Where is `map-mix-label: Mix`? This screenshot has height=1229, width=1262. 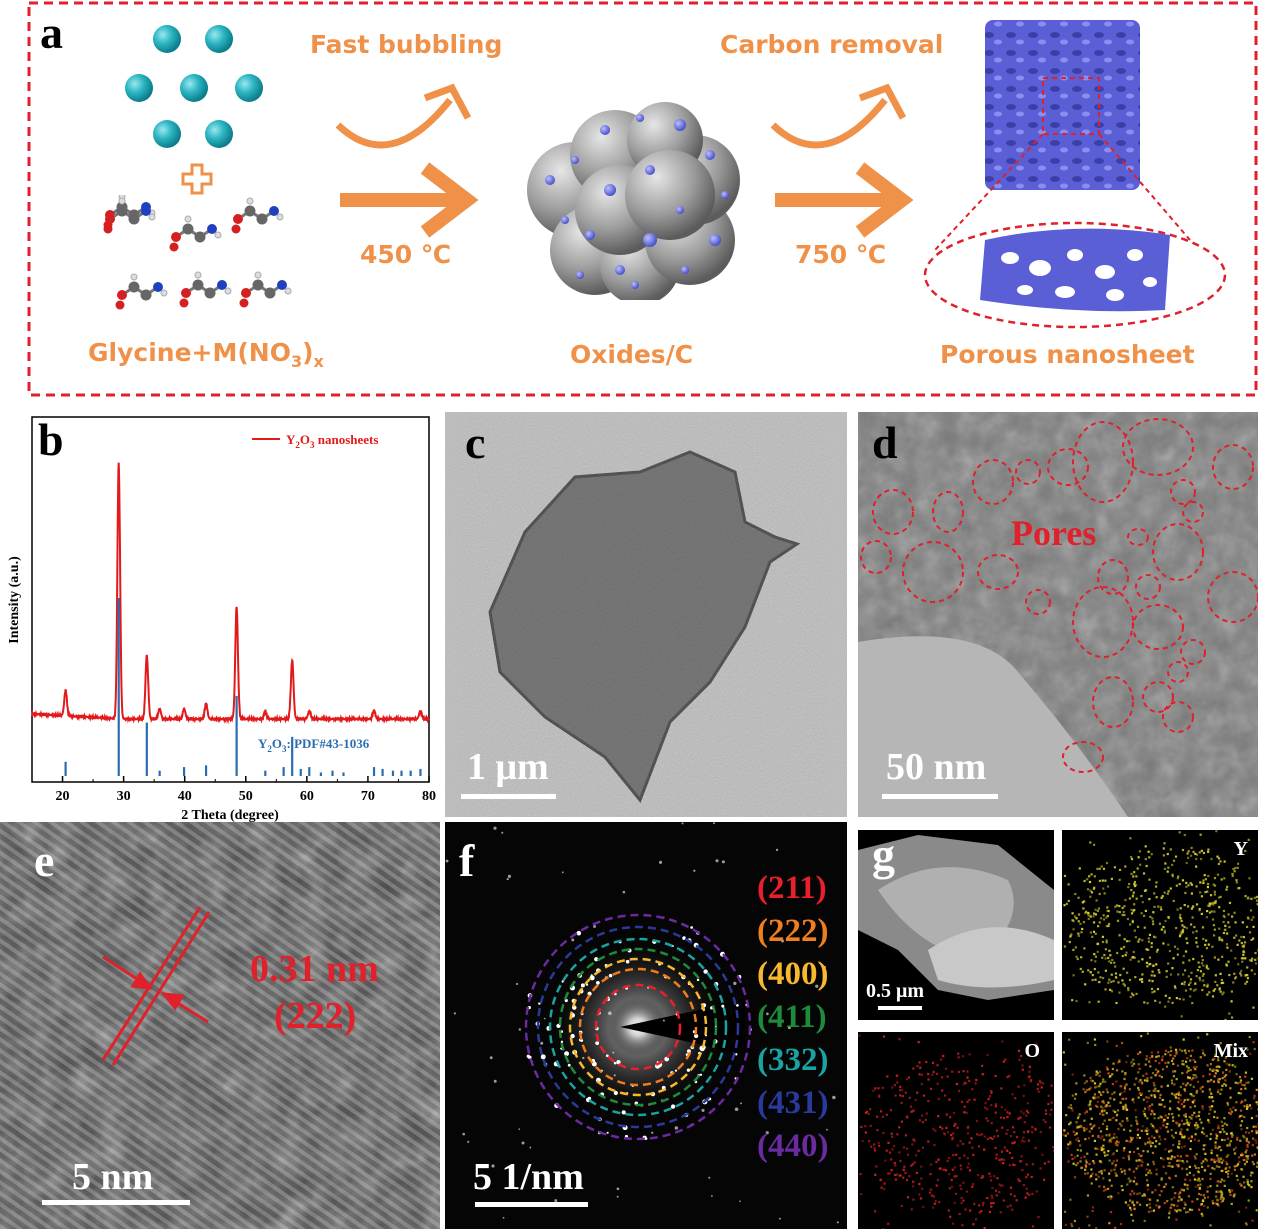 map-mix-label: Mix is located at coordinates (1230, 1051).